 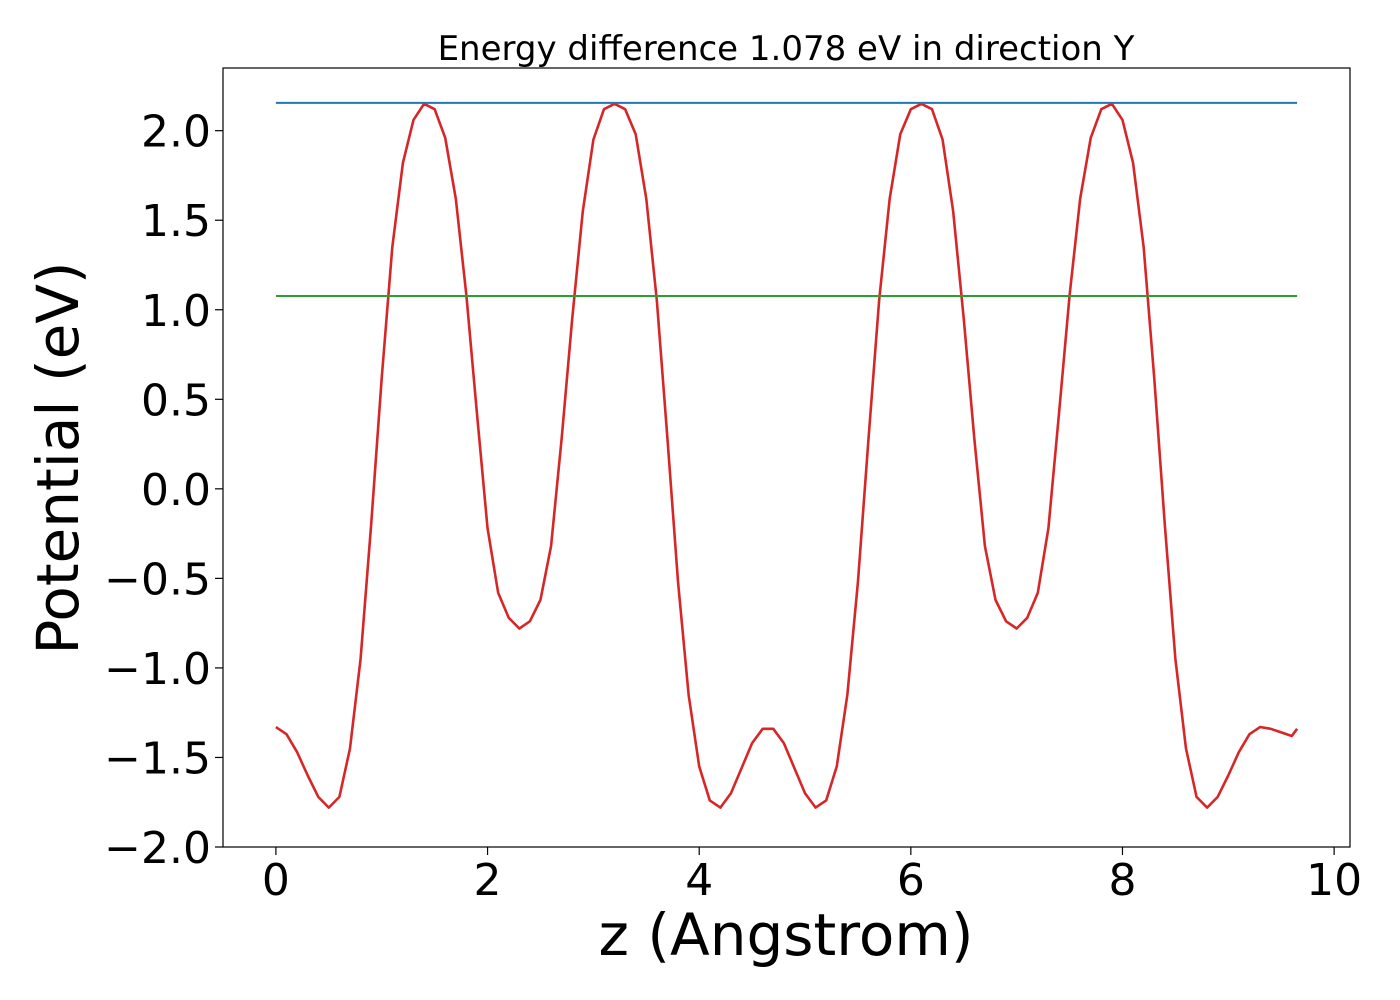 I want to click on y-tick-label: −0.5, so click(x=157, y=579).